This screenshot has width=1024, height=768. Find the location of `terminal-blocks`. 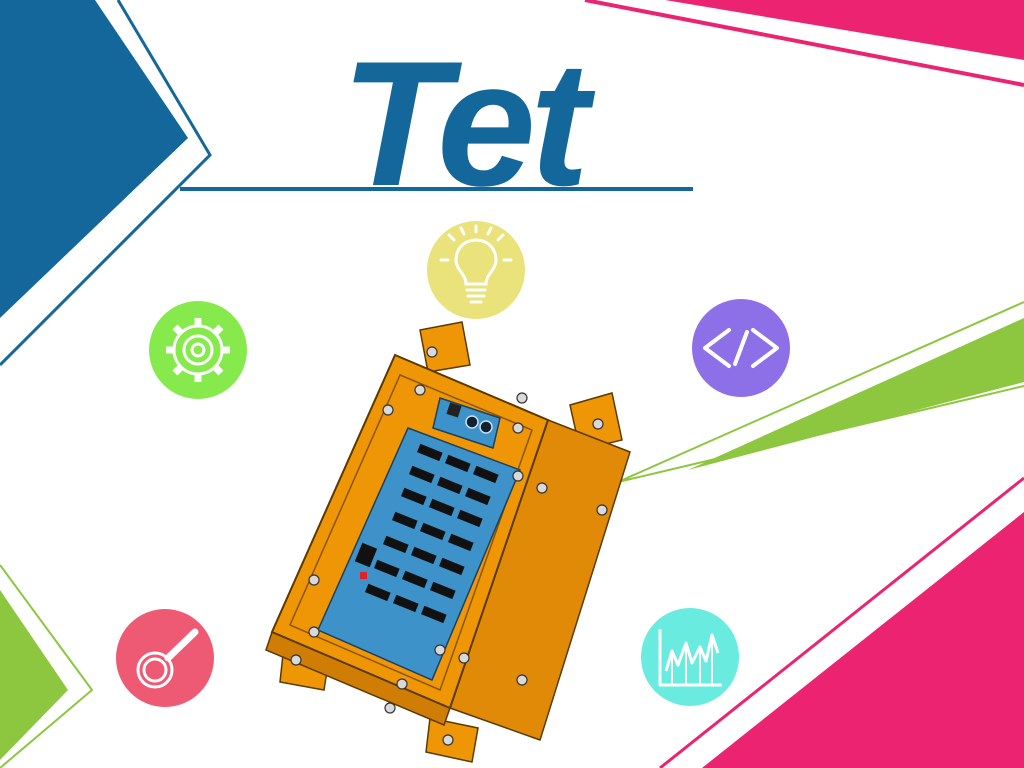

terminal-blocks is located at coordinates (426, 533).